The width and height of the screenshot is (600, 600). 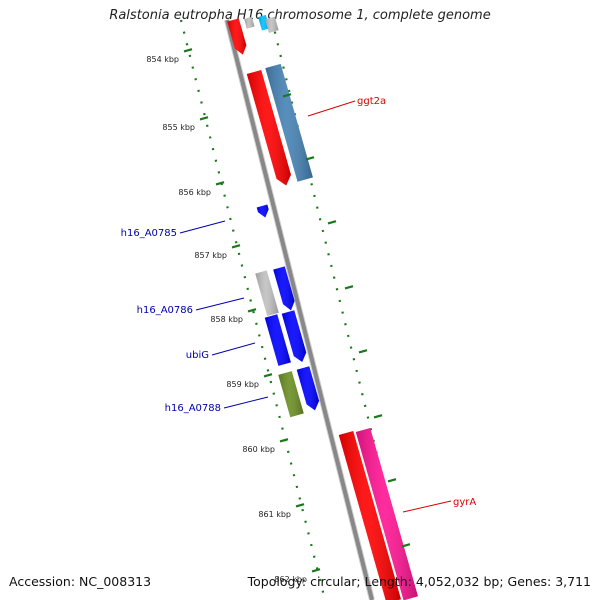 I want to click on gene-feature-top-red-shade, so click(x=237, y=36).